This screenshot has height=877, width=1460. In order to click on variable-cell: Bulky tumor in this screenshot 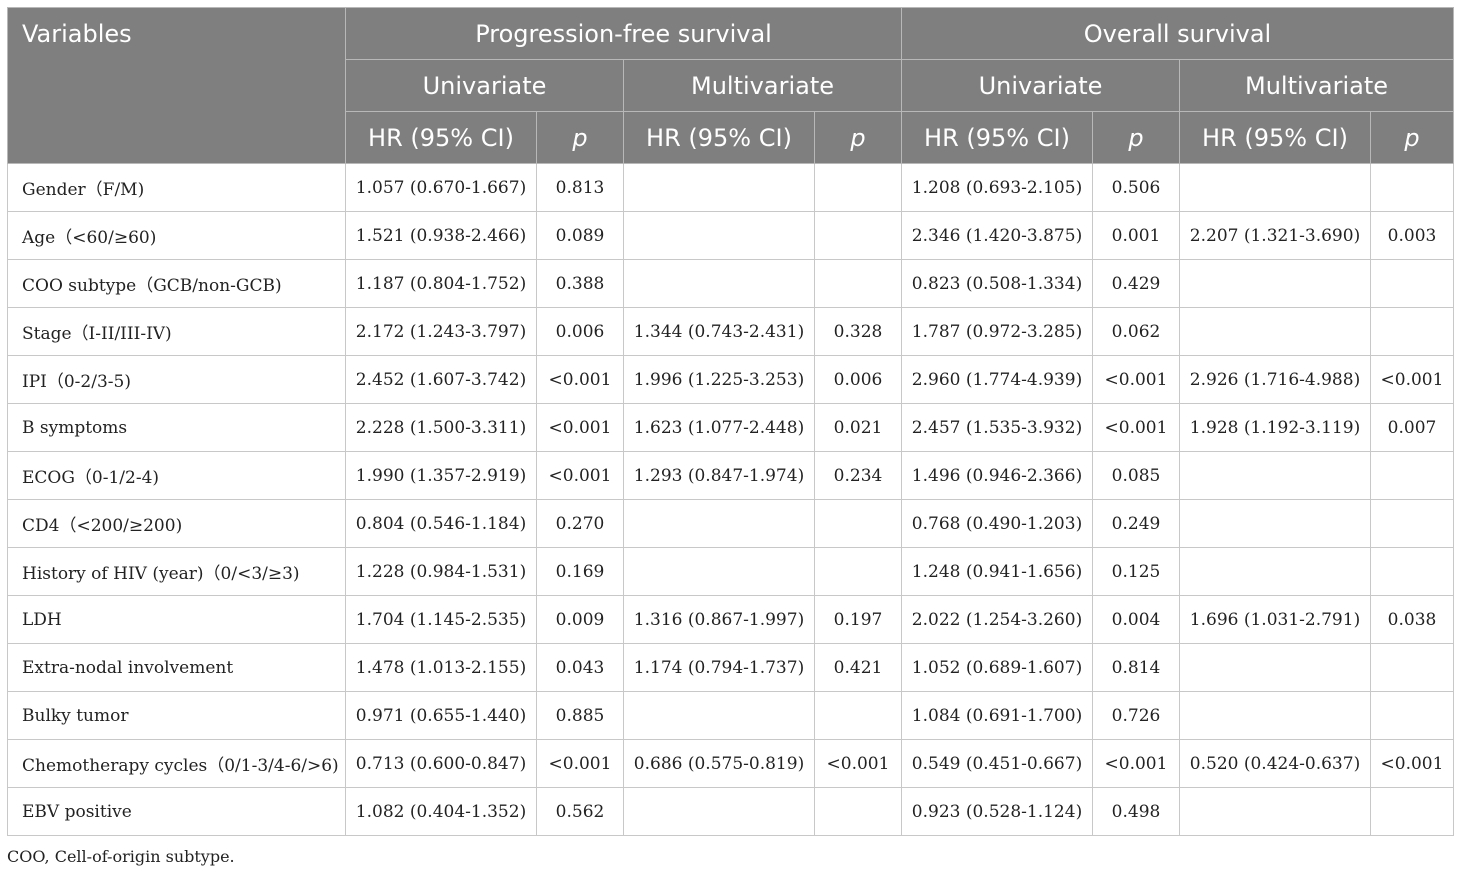, I will do `click(176, 715)`.